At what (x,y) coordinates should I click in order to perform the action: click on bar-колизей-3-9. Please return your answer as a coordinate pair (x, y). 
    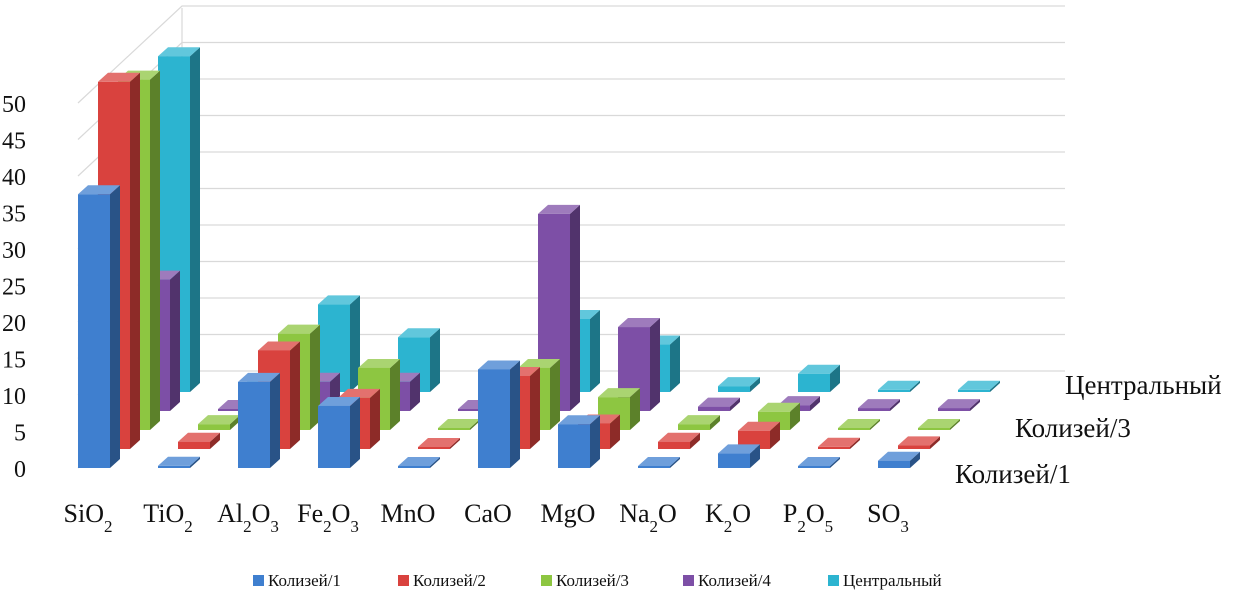
    Looking at the image, I should click on (859, 424).